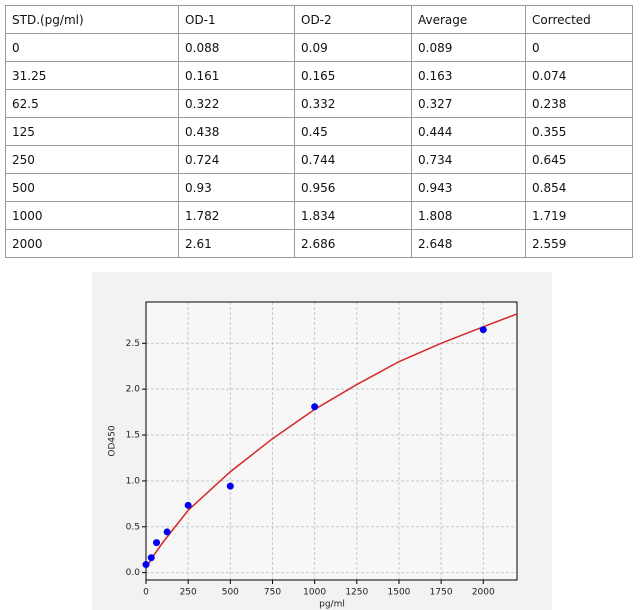 This screenshot has height=610, width=641. What do you see at coordinates (230, 593) in the screenshot?
I see `x-tick-label: 500` at bounding box center [230, 593].